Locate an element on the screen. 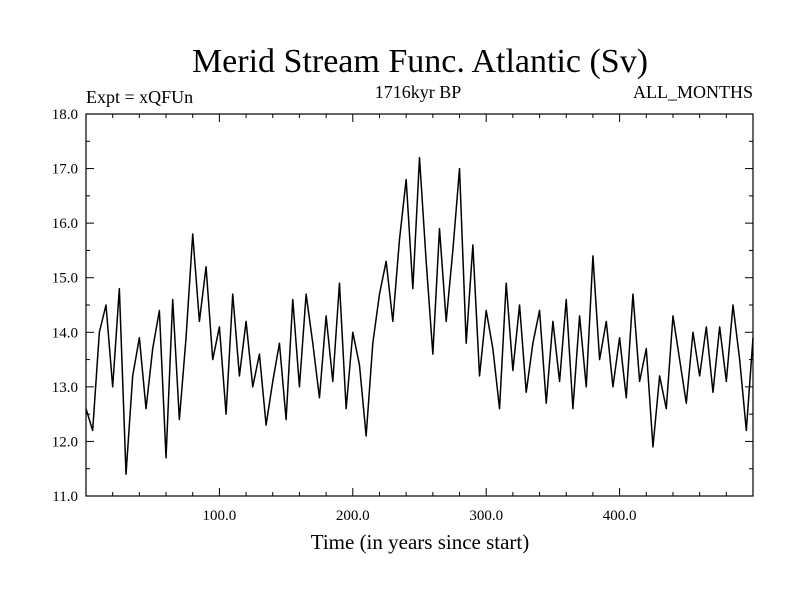 The width and height of the screenshot is (800, 600). y-tick-label-3: 14.0 is located at coordinates (65, 333).